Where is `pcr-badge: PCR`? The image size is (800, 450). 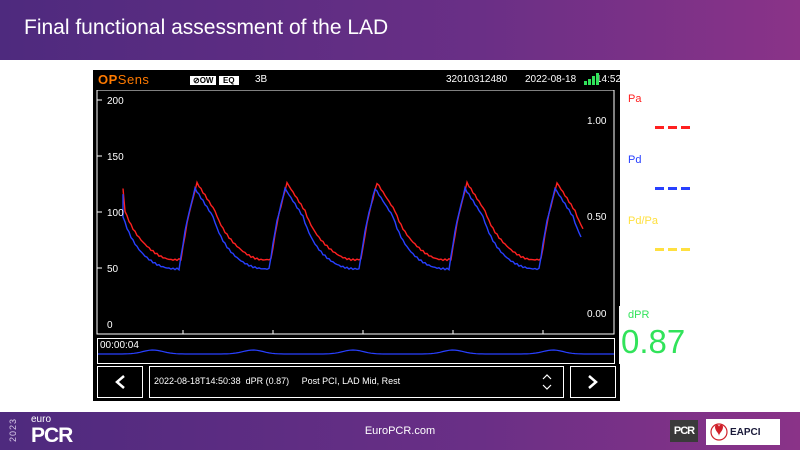
pcr-badge: PCR is located at coordinates (684, 431).